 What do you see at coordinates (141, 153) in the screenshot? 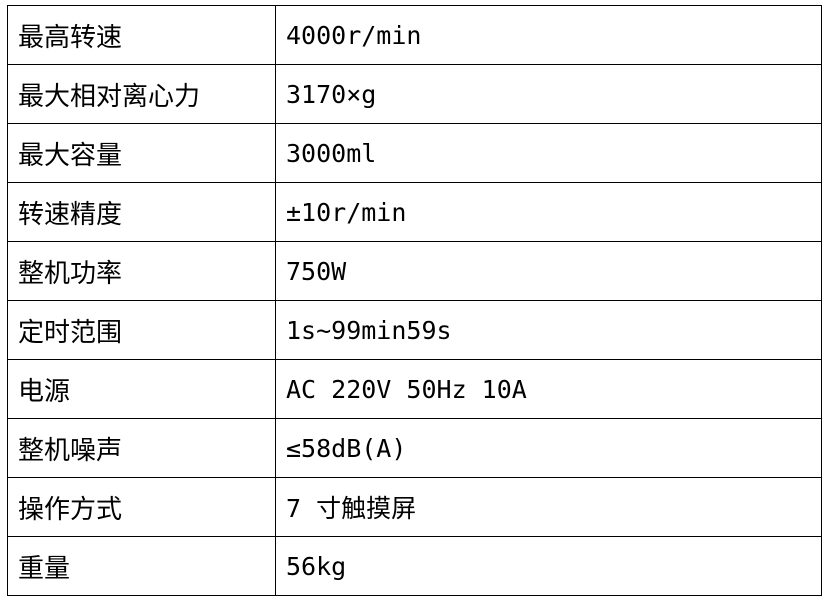
I see `spec-label: 最大容量` at bounding box center [141, 153].